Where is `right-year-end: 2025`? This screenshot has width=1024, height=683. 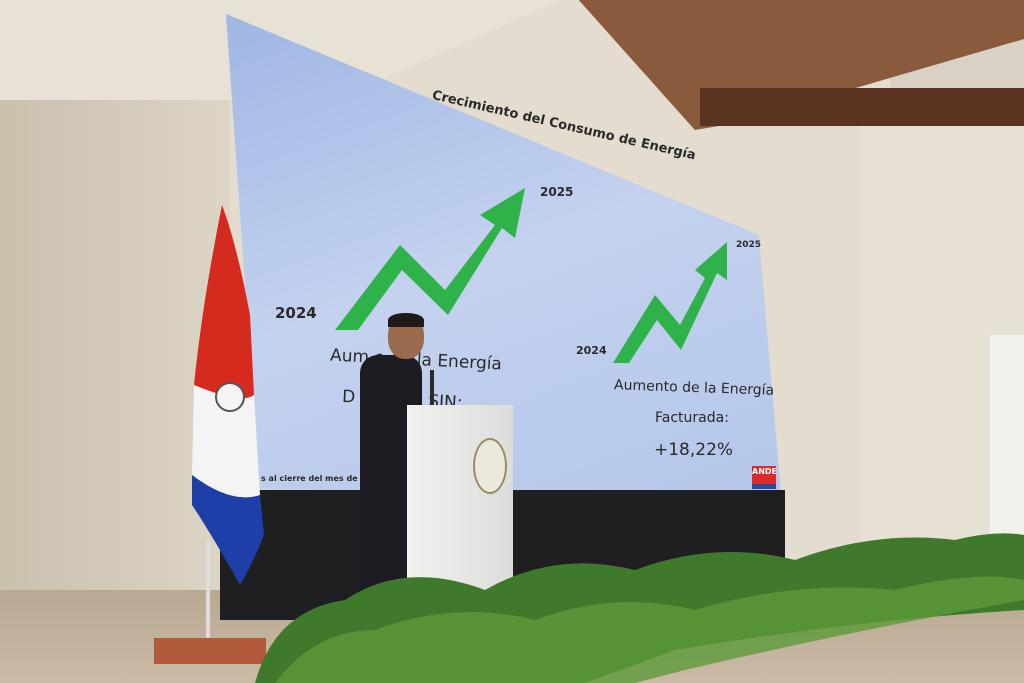 right-year-end: 2025 is located at coordinates (749, 245).